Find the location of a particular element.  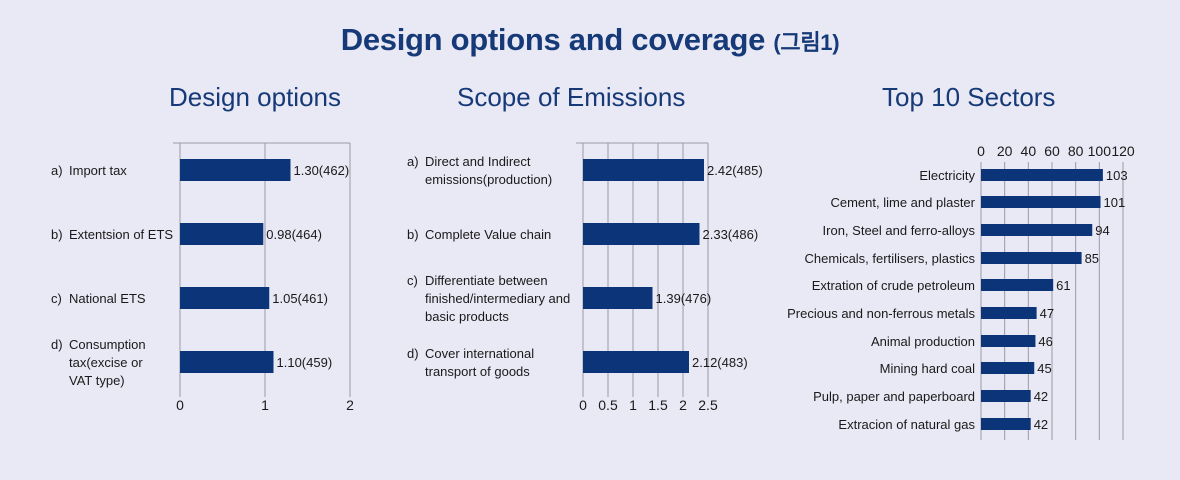

page-title-text: Design options and coverage is located at coordinates (553, 39).